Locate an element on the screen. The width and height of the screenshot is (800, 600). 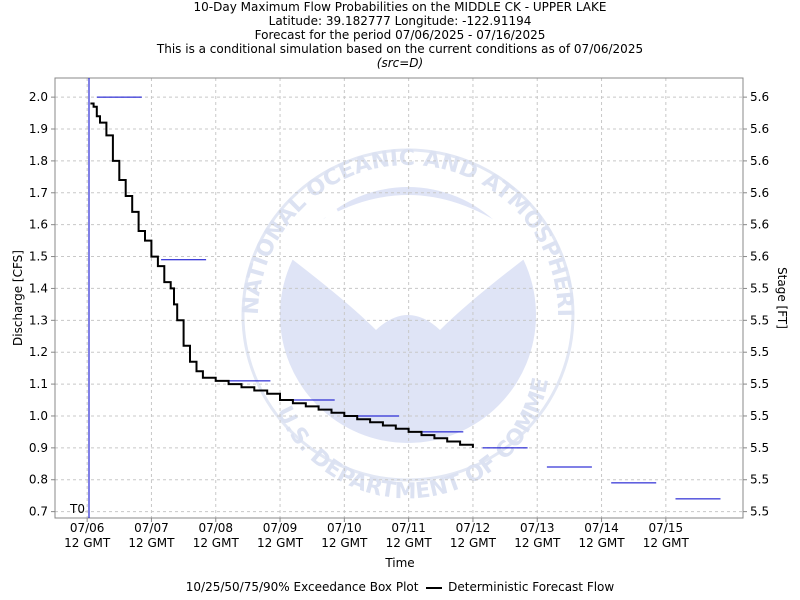
y-tick-label: 1.8 is located at coordinates (38, 161).